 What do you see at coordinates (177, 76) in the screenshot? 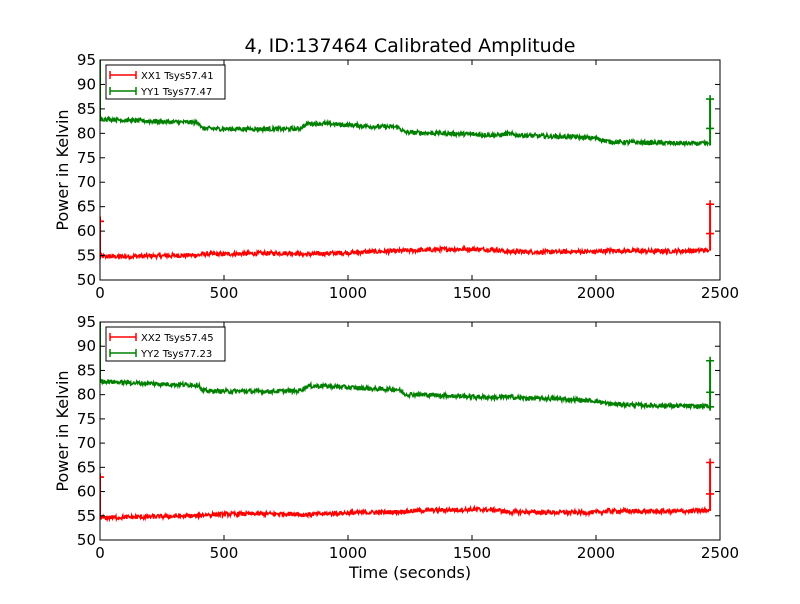
I see `legend-label: XX1 Tsys57.41` at bounding box center [177, 76].